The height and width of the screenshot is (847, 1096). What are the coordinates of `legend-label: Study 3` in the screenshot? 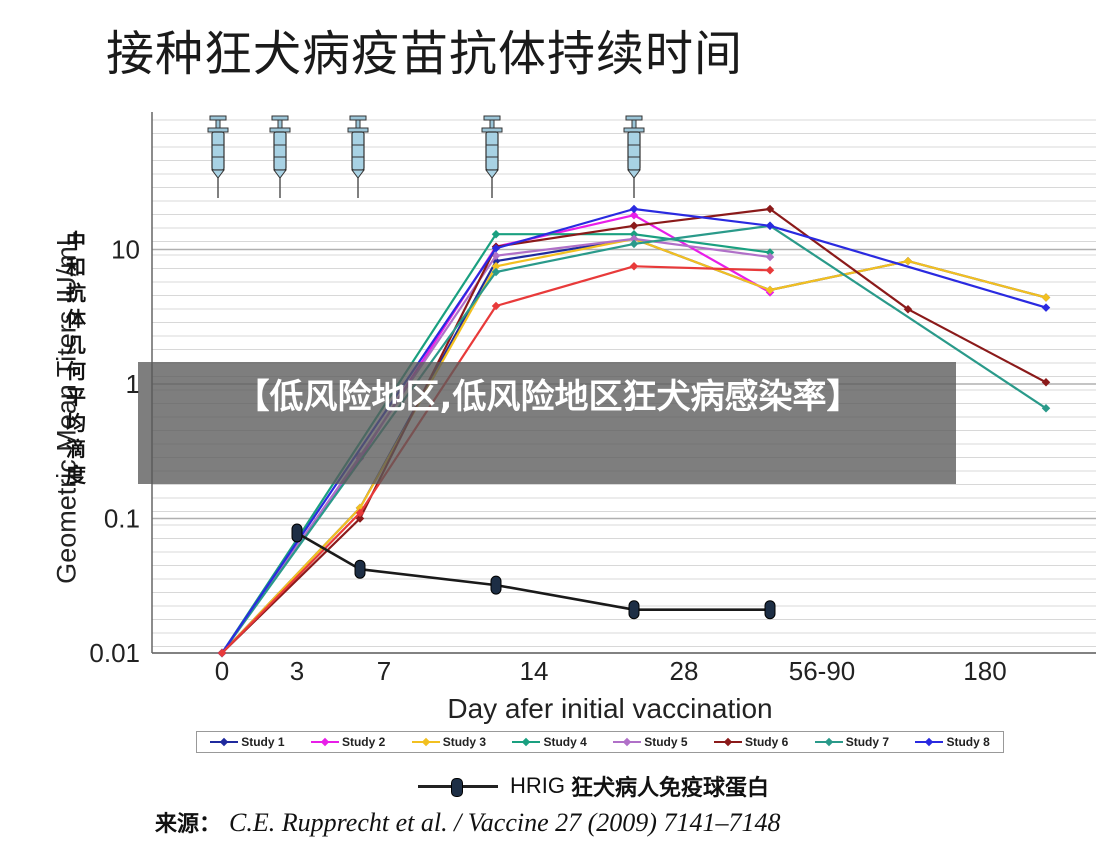 It's located at (464, 742).